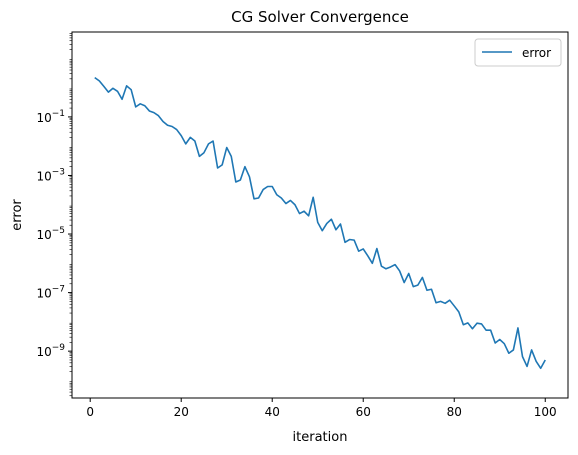  I want to click on x-tick-label: 60, so click(363, 412).